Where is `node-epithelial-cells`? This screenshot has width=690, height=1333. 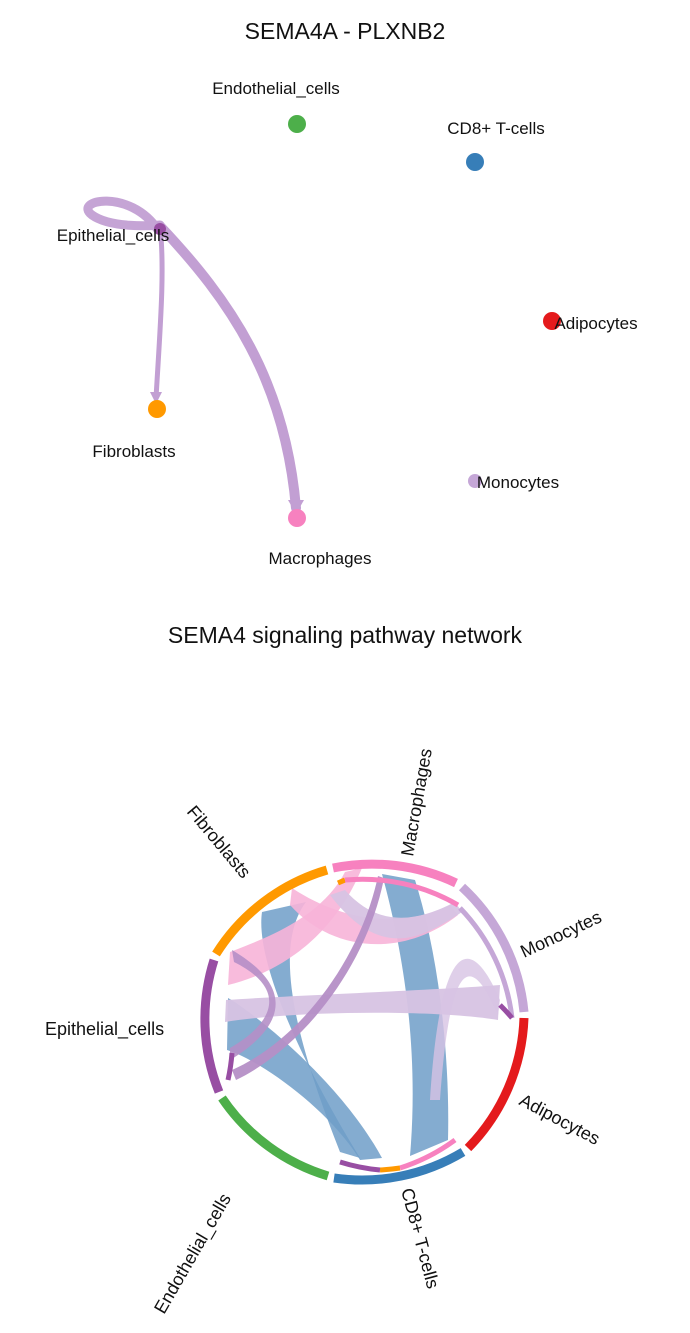 node-epithelial-cells is located at coordinates (160, 229).